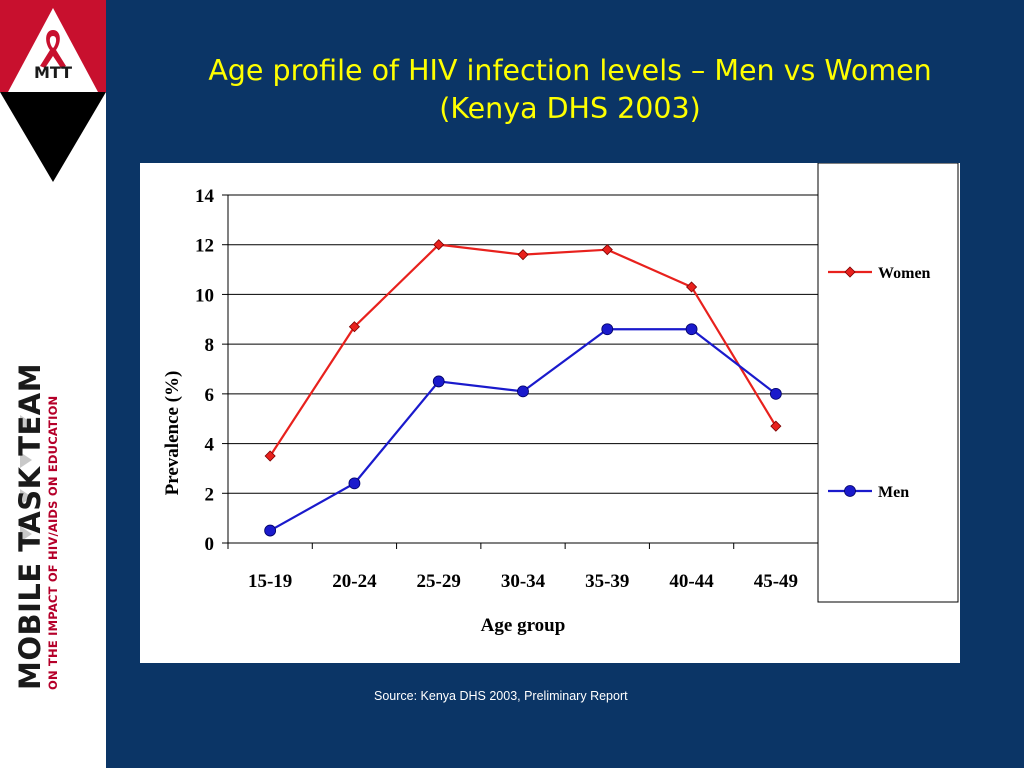  I want to click on y-tick-labels: 0 2 4 6 8 10 12 14, so click(205, 370).